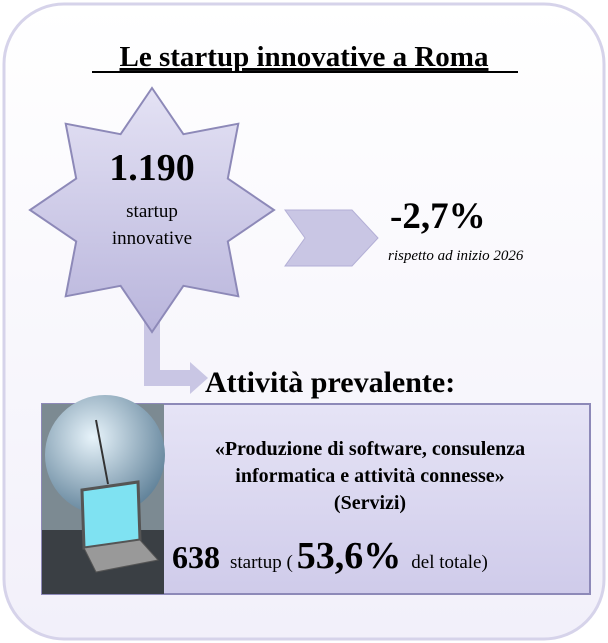 The width and height of the screenshot is (608, 643). I want to click on share-unit: del totale), so click(449, 562).